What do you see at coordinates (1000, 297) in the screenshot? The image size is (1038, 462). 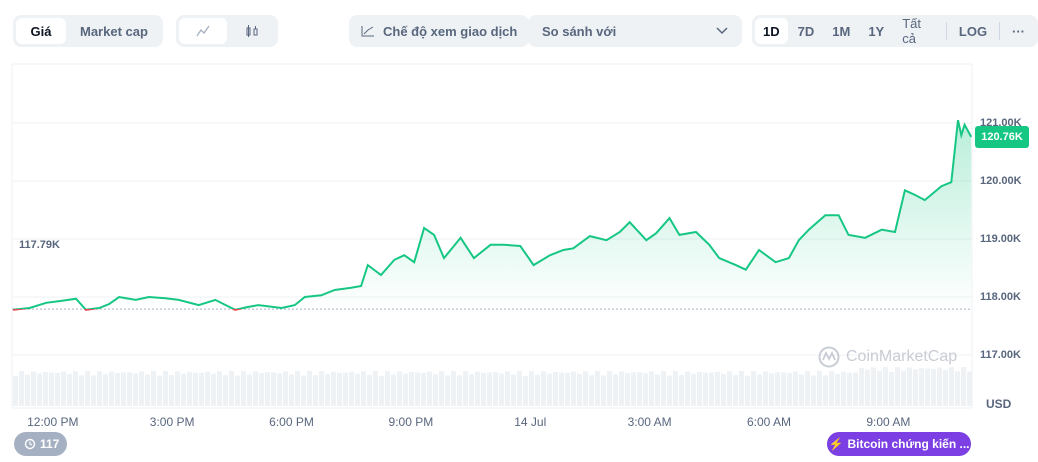 I see `y-tick-label: 118.00K` at bounding box center [1000, 297].